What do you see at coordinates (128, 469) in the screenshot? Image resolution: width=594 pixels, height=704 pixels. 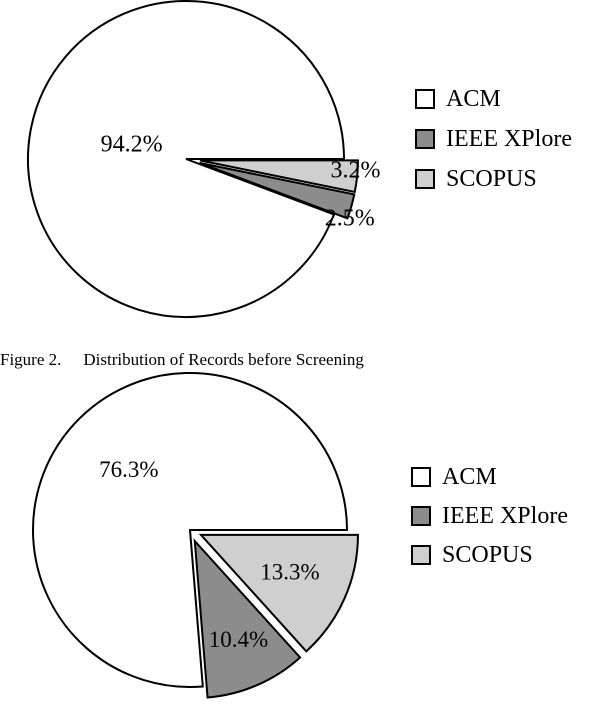 I see `data-label-acm: 76.3%` at bounding box center [128, 469].